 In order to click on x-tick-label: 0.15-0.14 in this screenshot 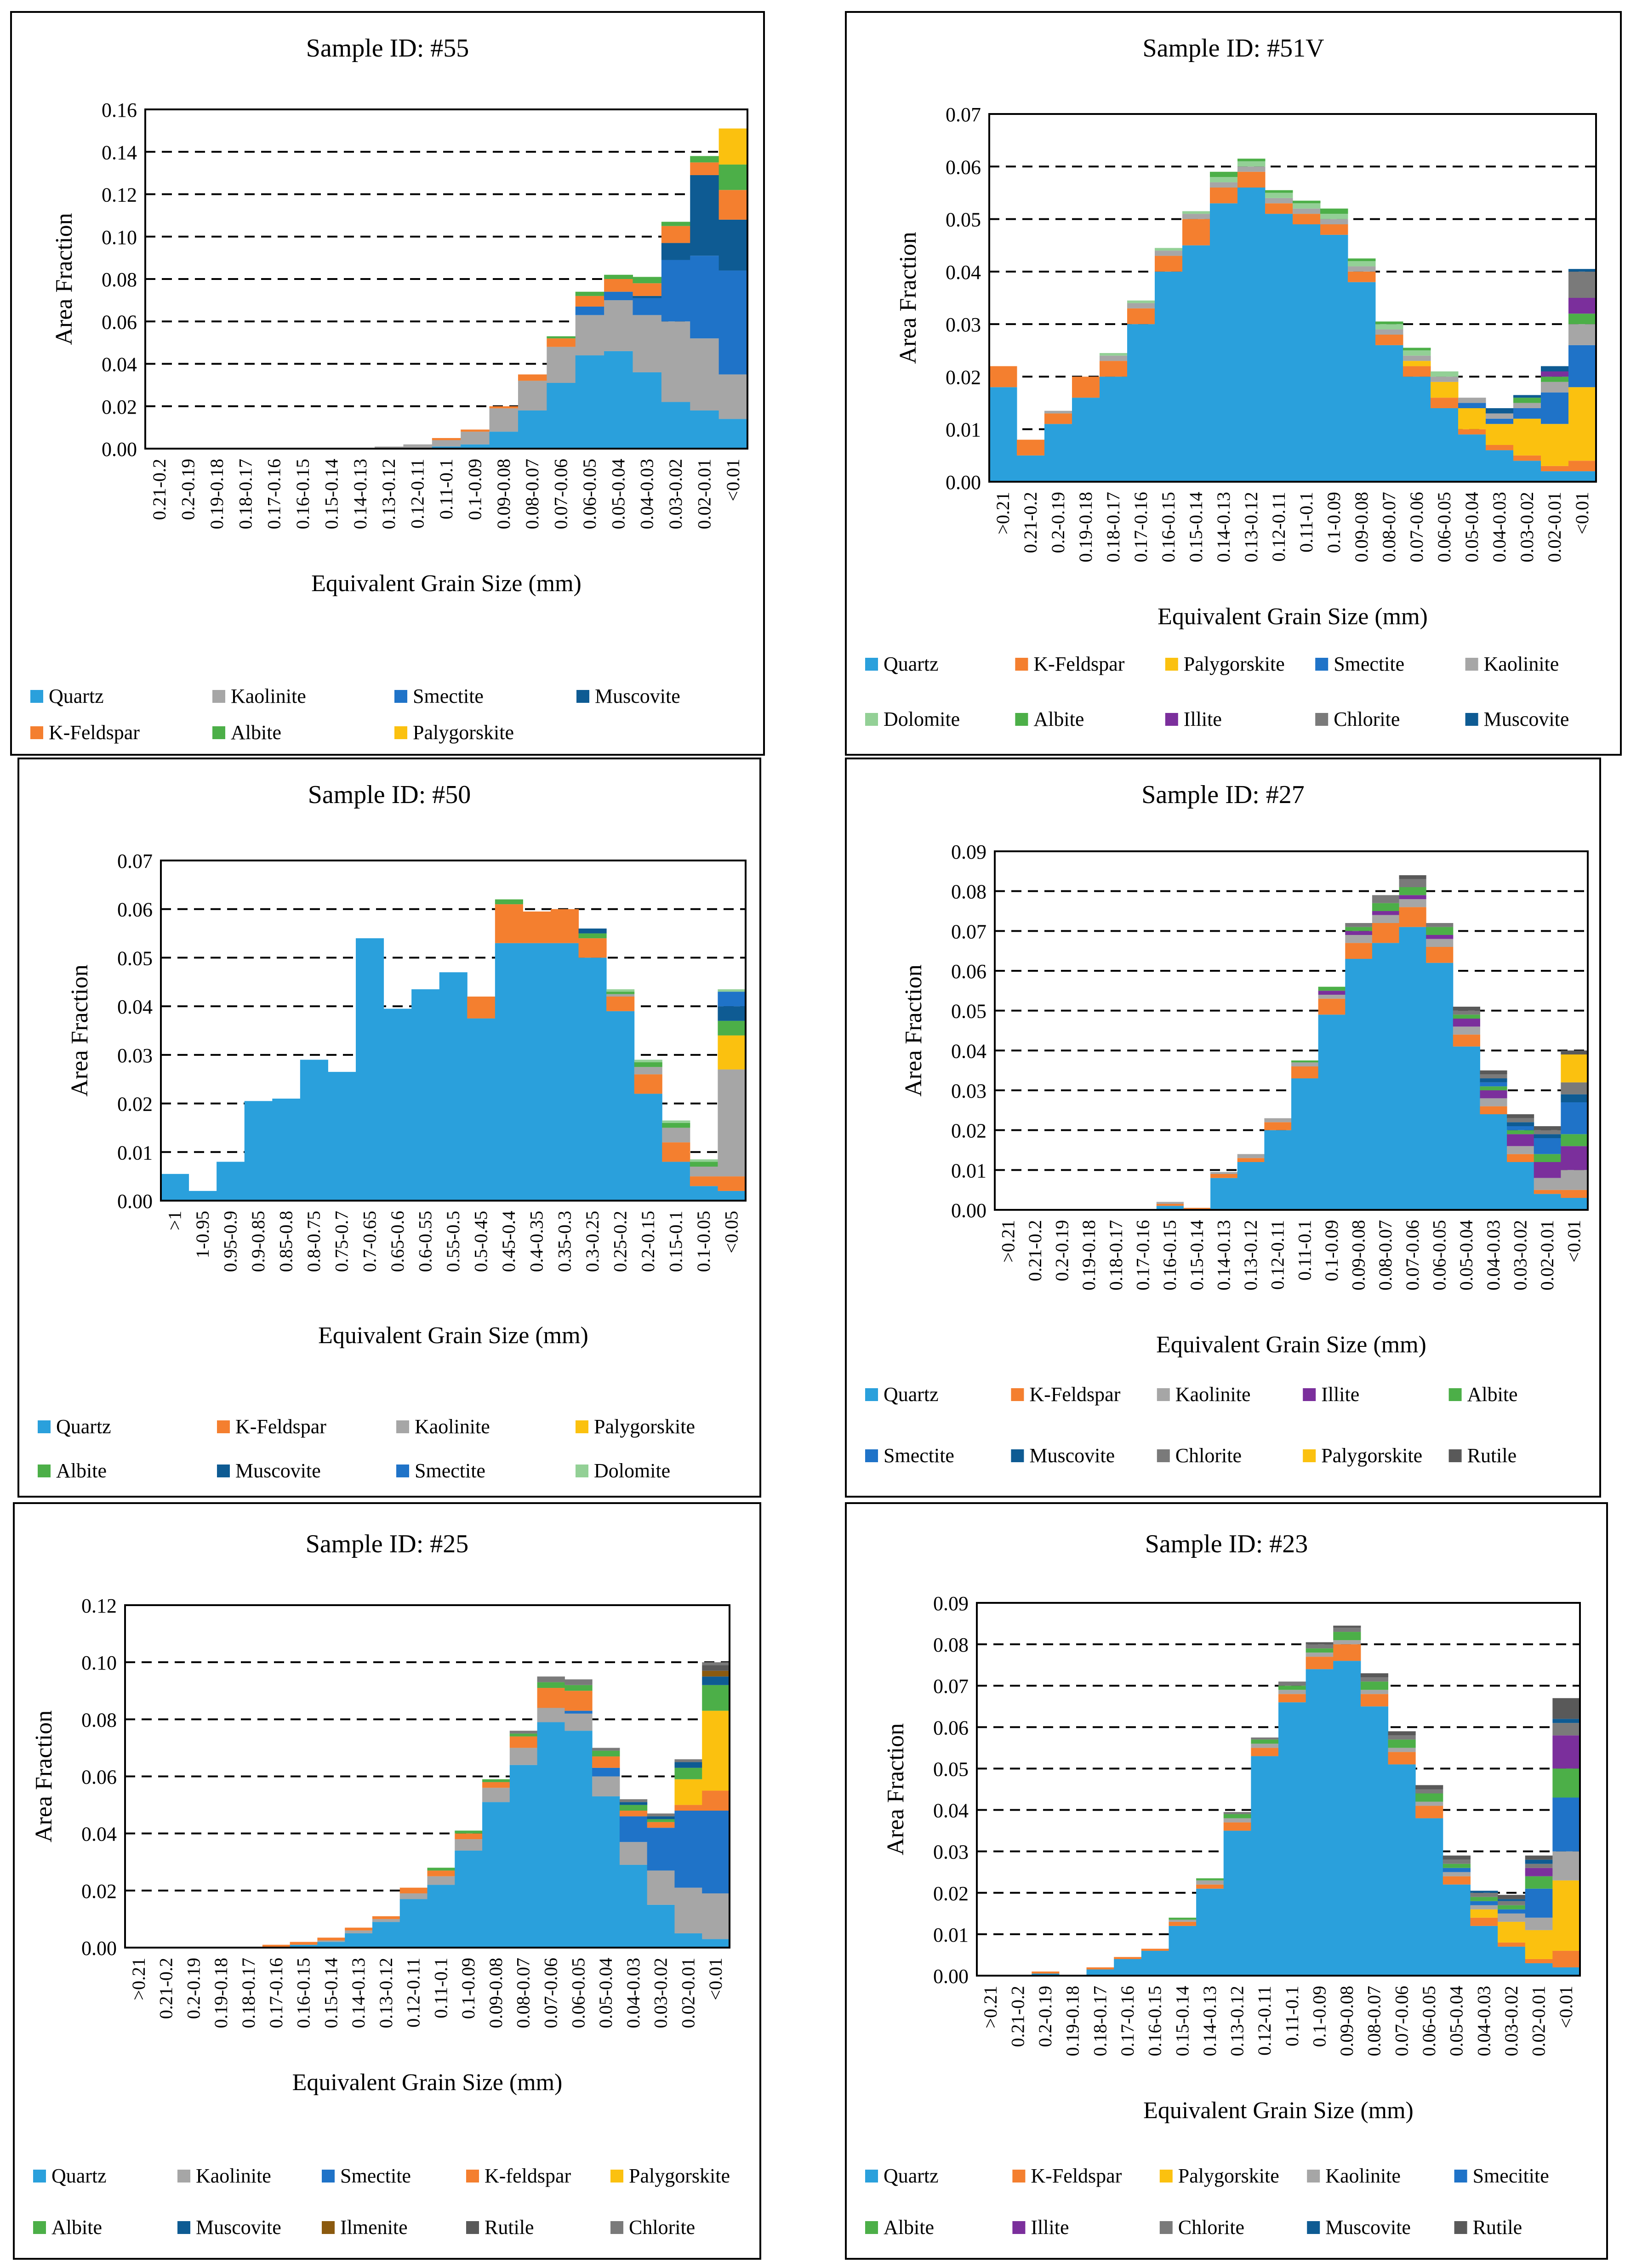, I will do `click(1196, 1255)`.